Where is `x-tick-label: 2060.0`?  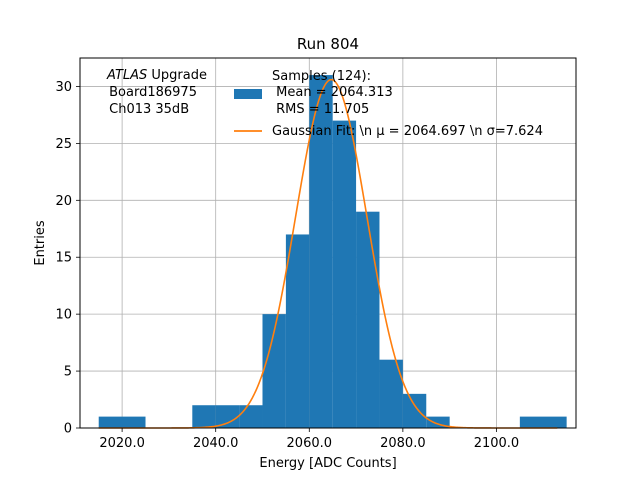
x-tick-label: 2060.0 is located at coordinates (310, 443).